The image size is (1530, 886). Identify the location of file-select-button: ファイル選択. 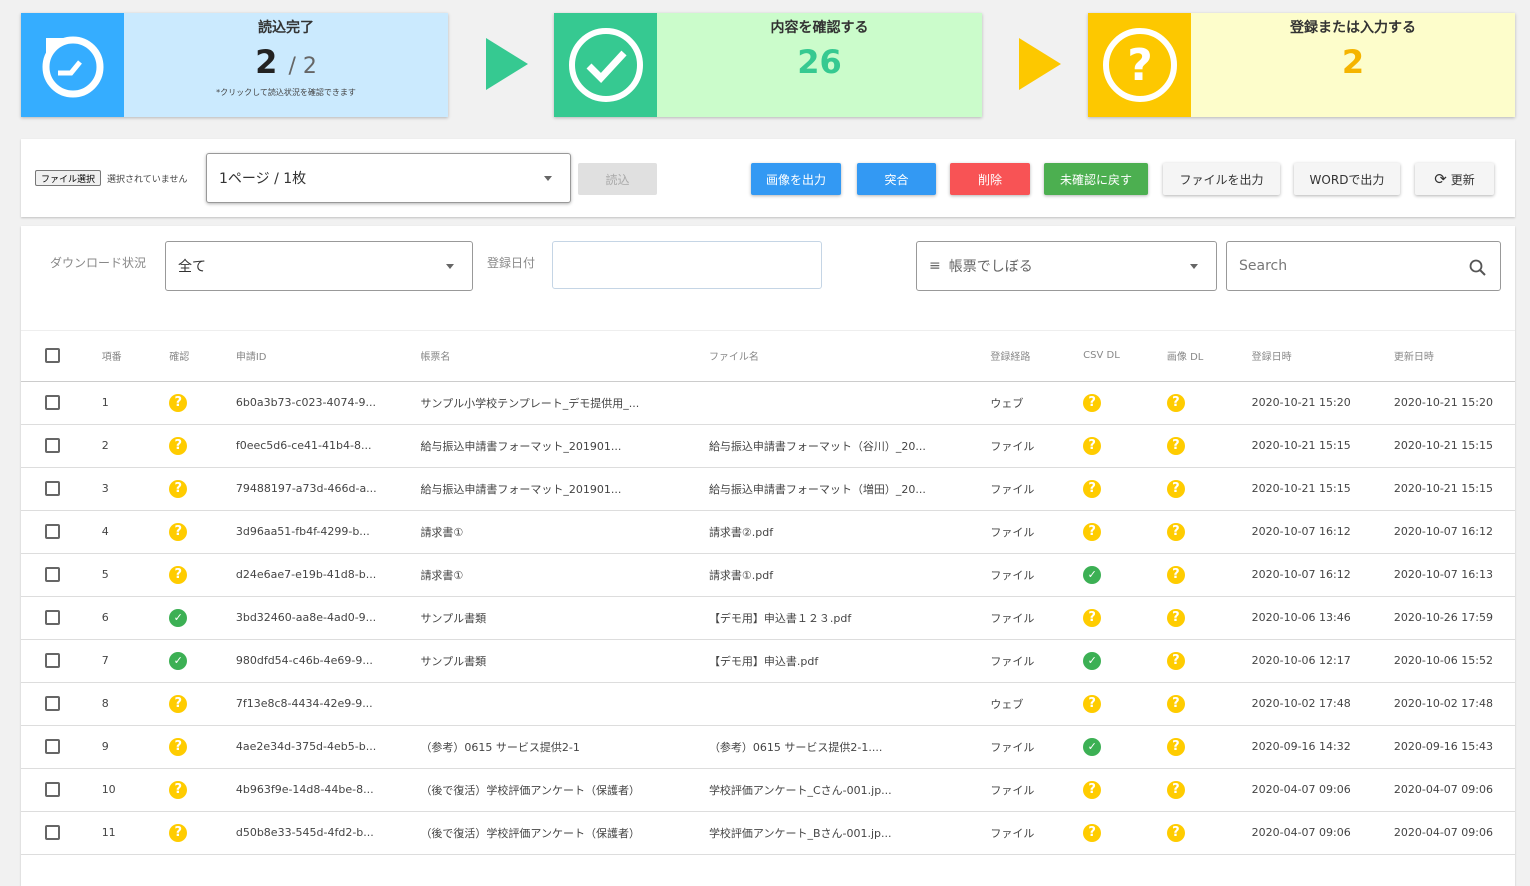
(68, 178).